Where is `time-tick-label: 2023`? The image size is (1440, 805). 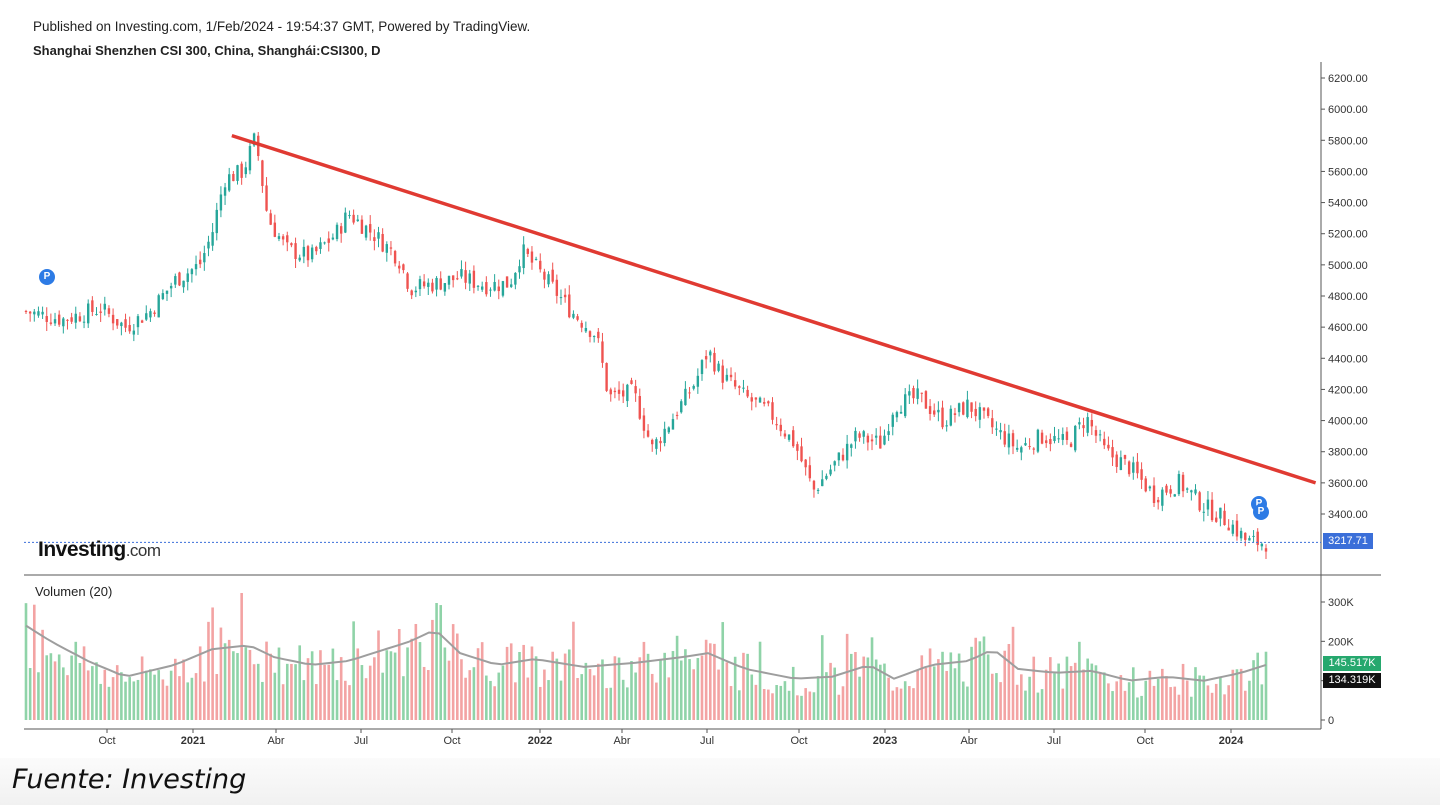
time-tick-label: 2023 is located at coordinates (885, 741).